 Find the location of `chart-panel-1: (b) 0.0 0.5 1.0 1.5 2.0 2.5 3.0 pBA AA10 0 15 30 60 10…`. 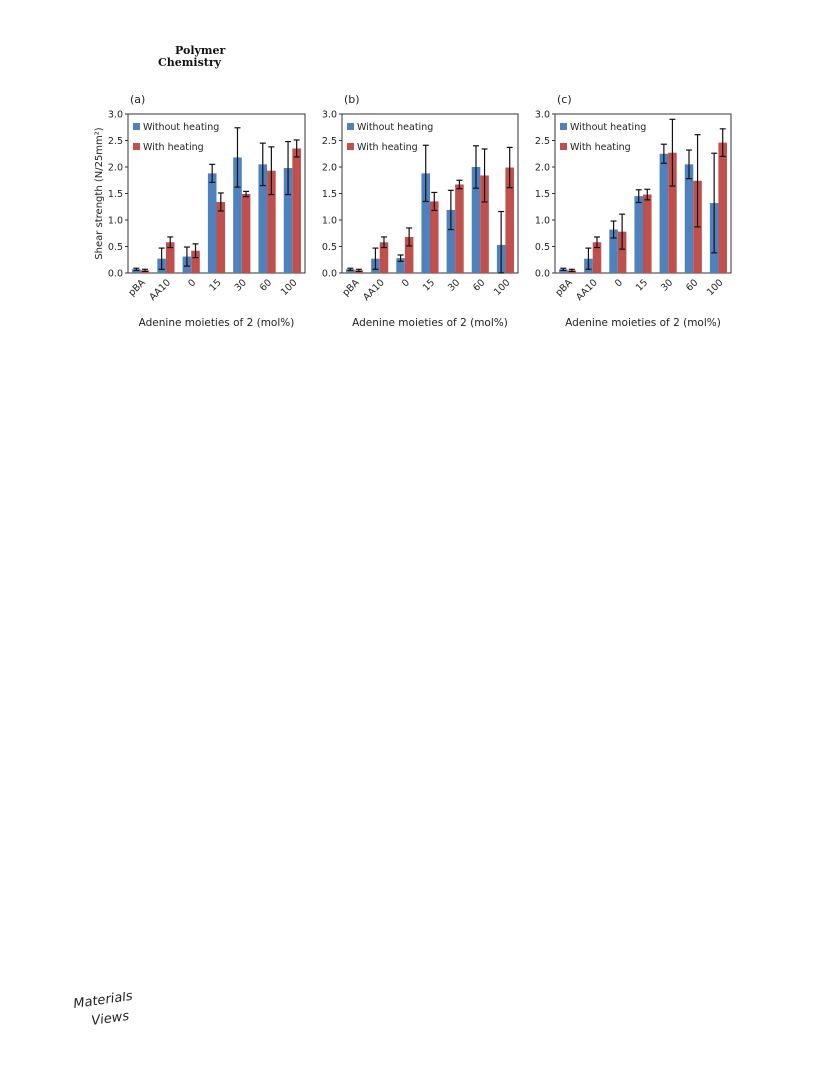

chart-panel-1: (b) 0.0 0.5 1.0 1.5 2.0 2.5 3.0 pBA AA10 0 15 30 60 10… is located at coordinates (420, 211).